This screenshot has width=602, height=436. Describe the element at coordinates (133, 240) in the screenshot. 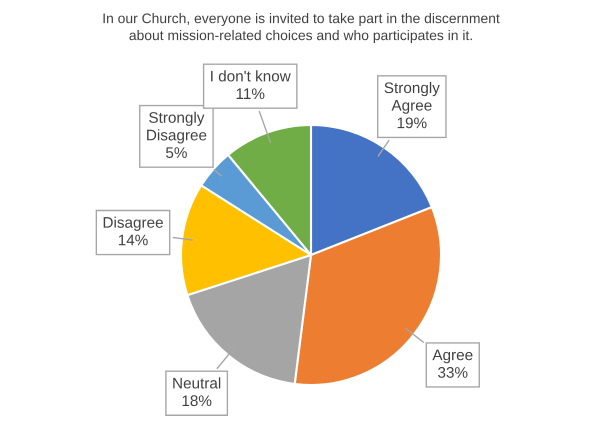

I see `data-label: 14%` at that location.